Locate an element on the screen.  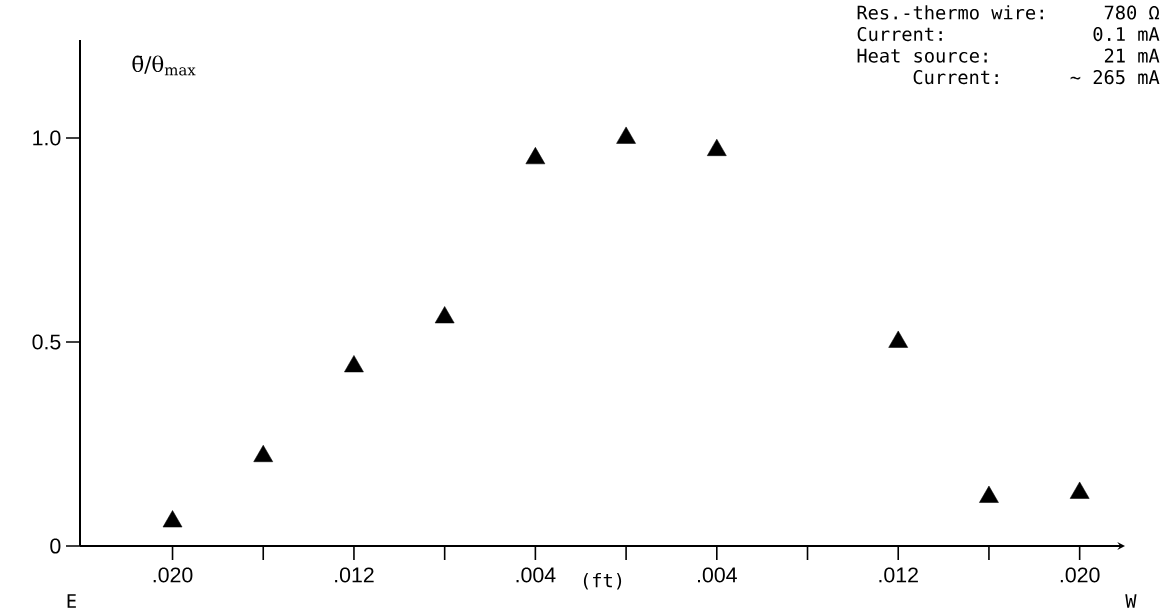
x-axis-title: (ft) is located at coordinates (602, 581).